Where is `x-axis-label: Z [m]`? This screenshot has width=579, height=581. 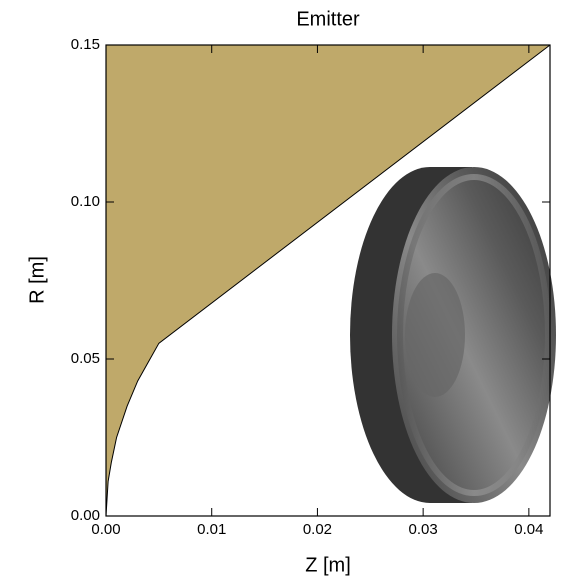
x-axis-label: Z [m] is located at coordinates (328, 565).